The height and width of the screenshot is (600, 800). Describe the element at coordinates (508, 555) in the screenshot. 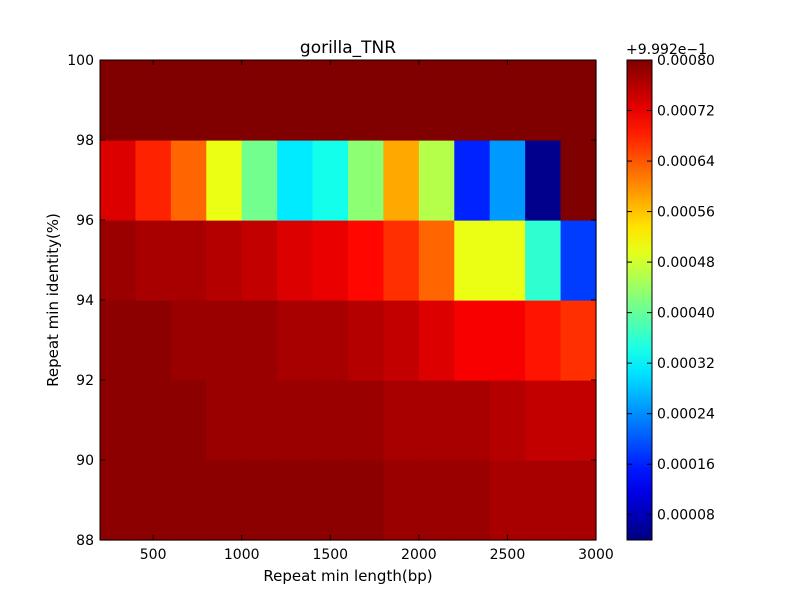

I see `x-tick-label: 2500` at that location.